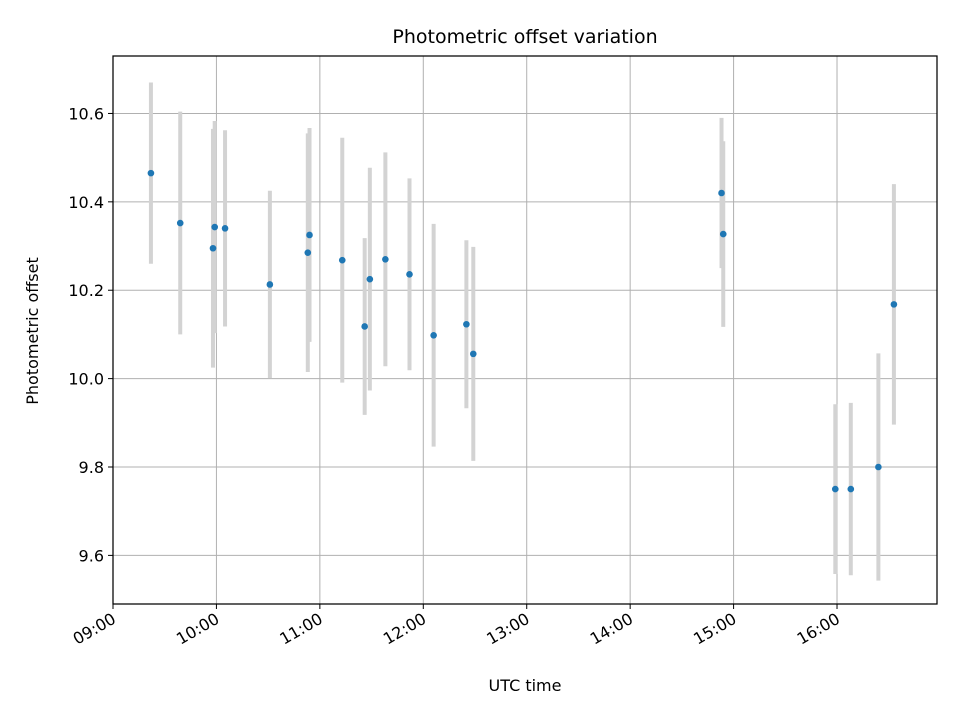  Describe the element at coordinates (86, 202) in the screenshot. I see `y-tick-label: 10.4` at that location.